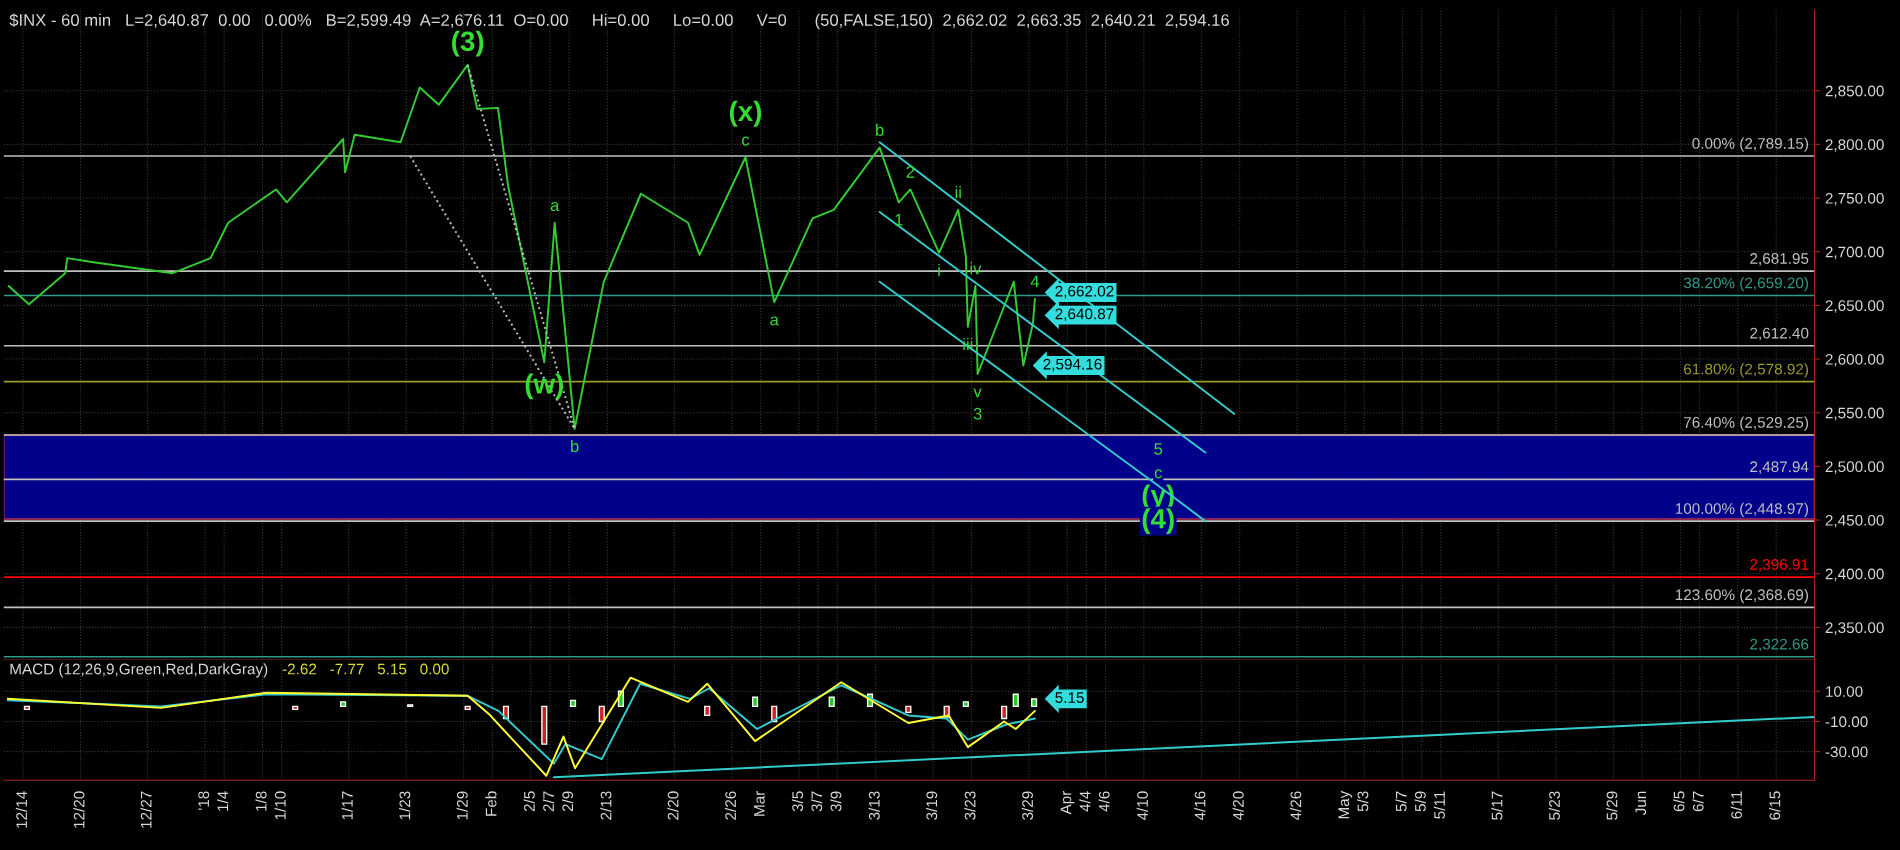 The image size is (1900, 850). I want to click on annotation: i, so click(939, 269).